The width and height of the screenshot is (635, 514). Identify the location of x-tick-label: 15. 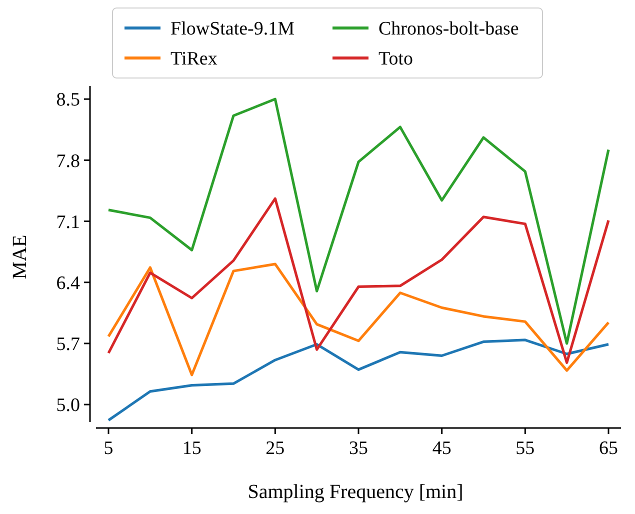
(192, 448).